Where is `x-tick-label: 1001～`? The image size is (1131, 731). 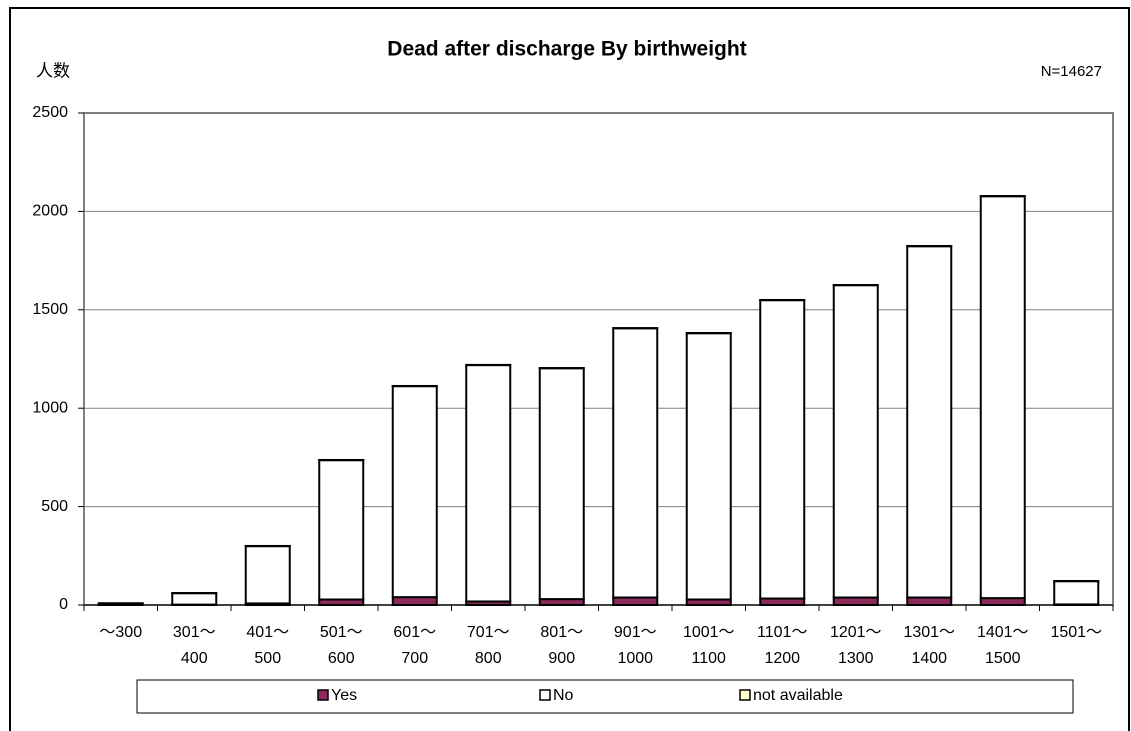 x-tick-label: 1001～ is located at coordinates (709, 632).